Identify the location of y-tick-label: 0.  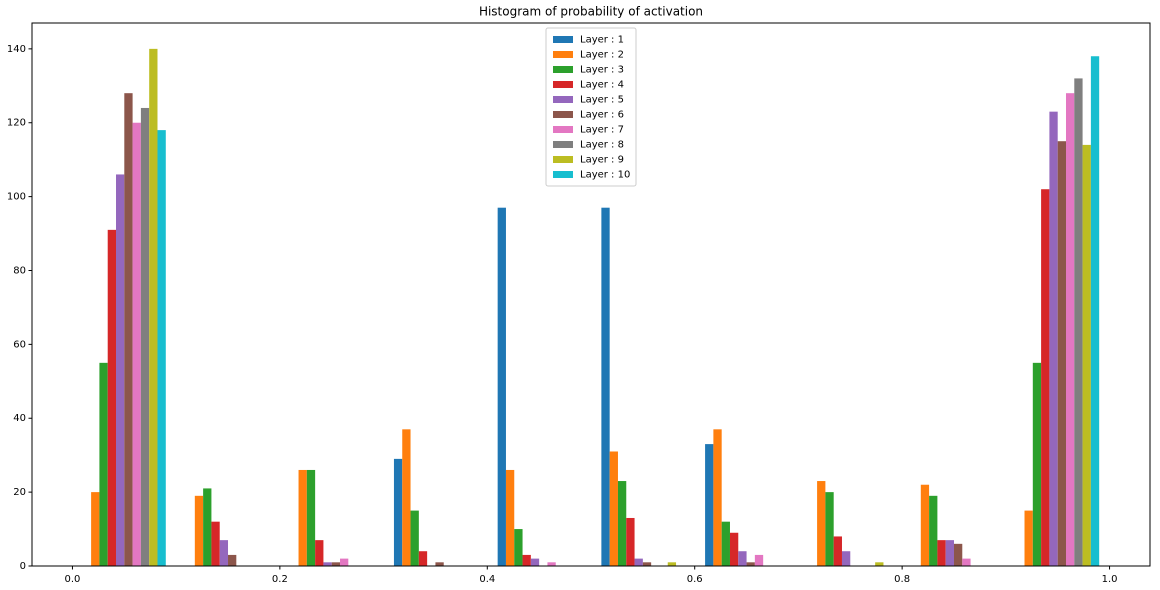
(23, 566).